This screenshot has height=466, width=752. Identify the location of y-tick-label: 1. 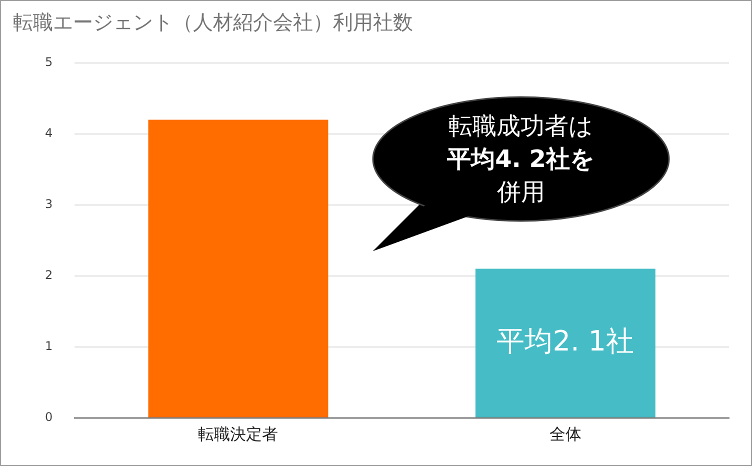
(48, 345).